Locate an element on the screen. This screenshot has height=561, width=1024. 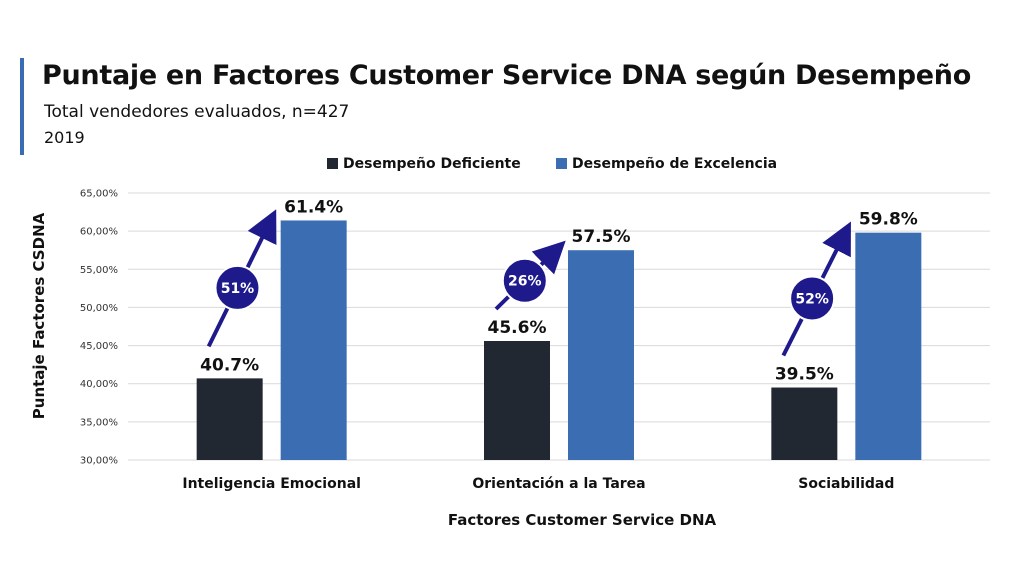
increase-badge-label: 52% is located at coordinates (812, 299).